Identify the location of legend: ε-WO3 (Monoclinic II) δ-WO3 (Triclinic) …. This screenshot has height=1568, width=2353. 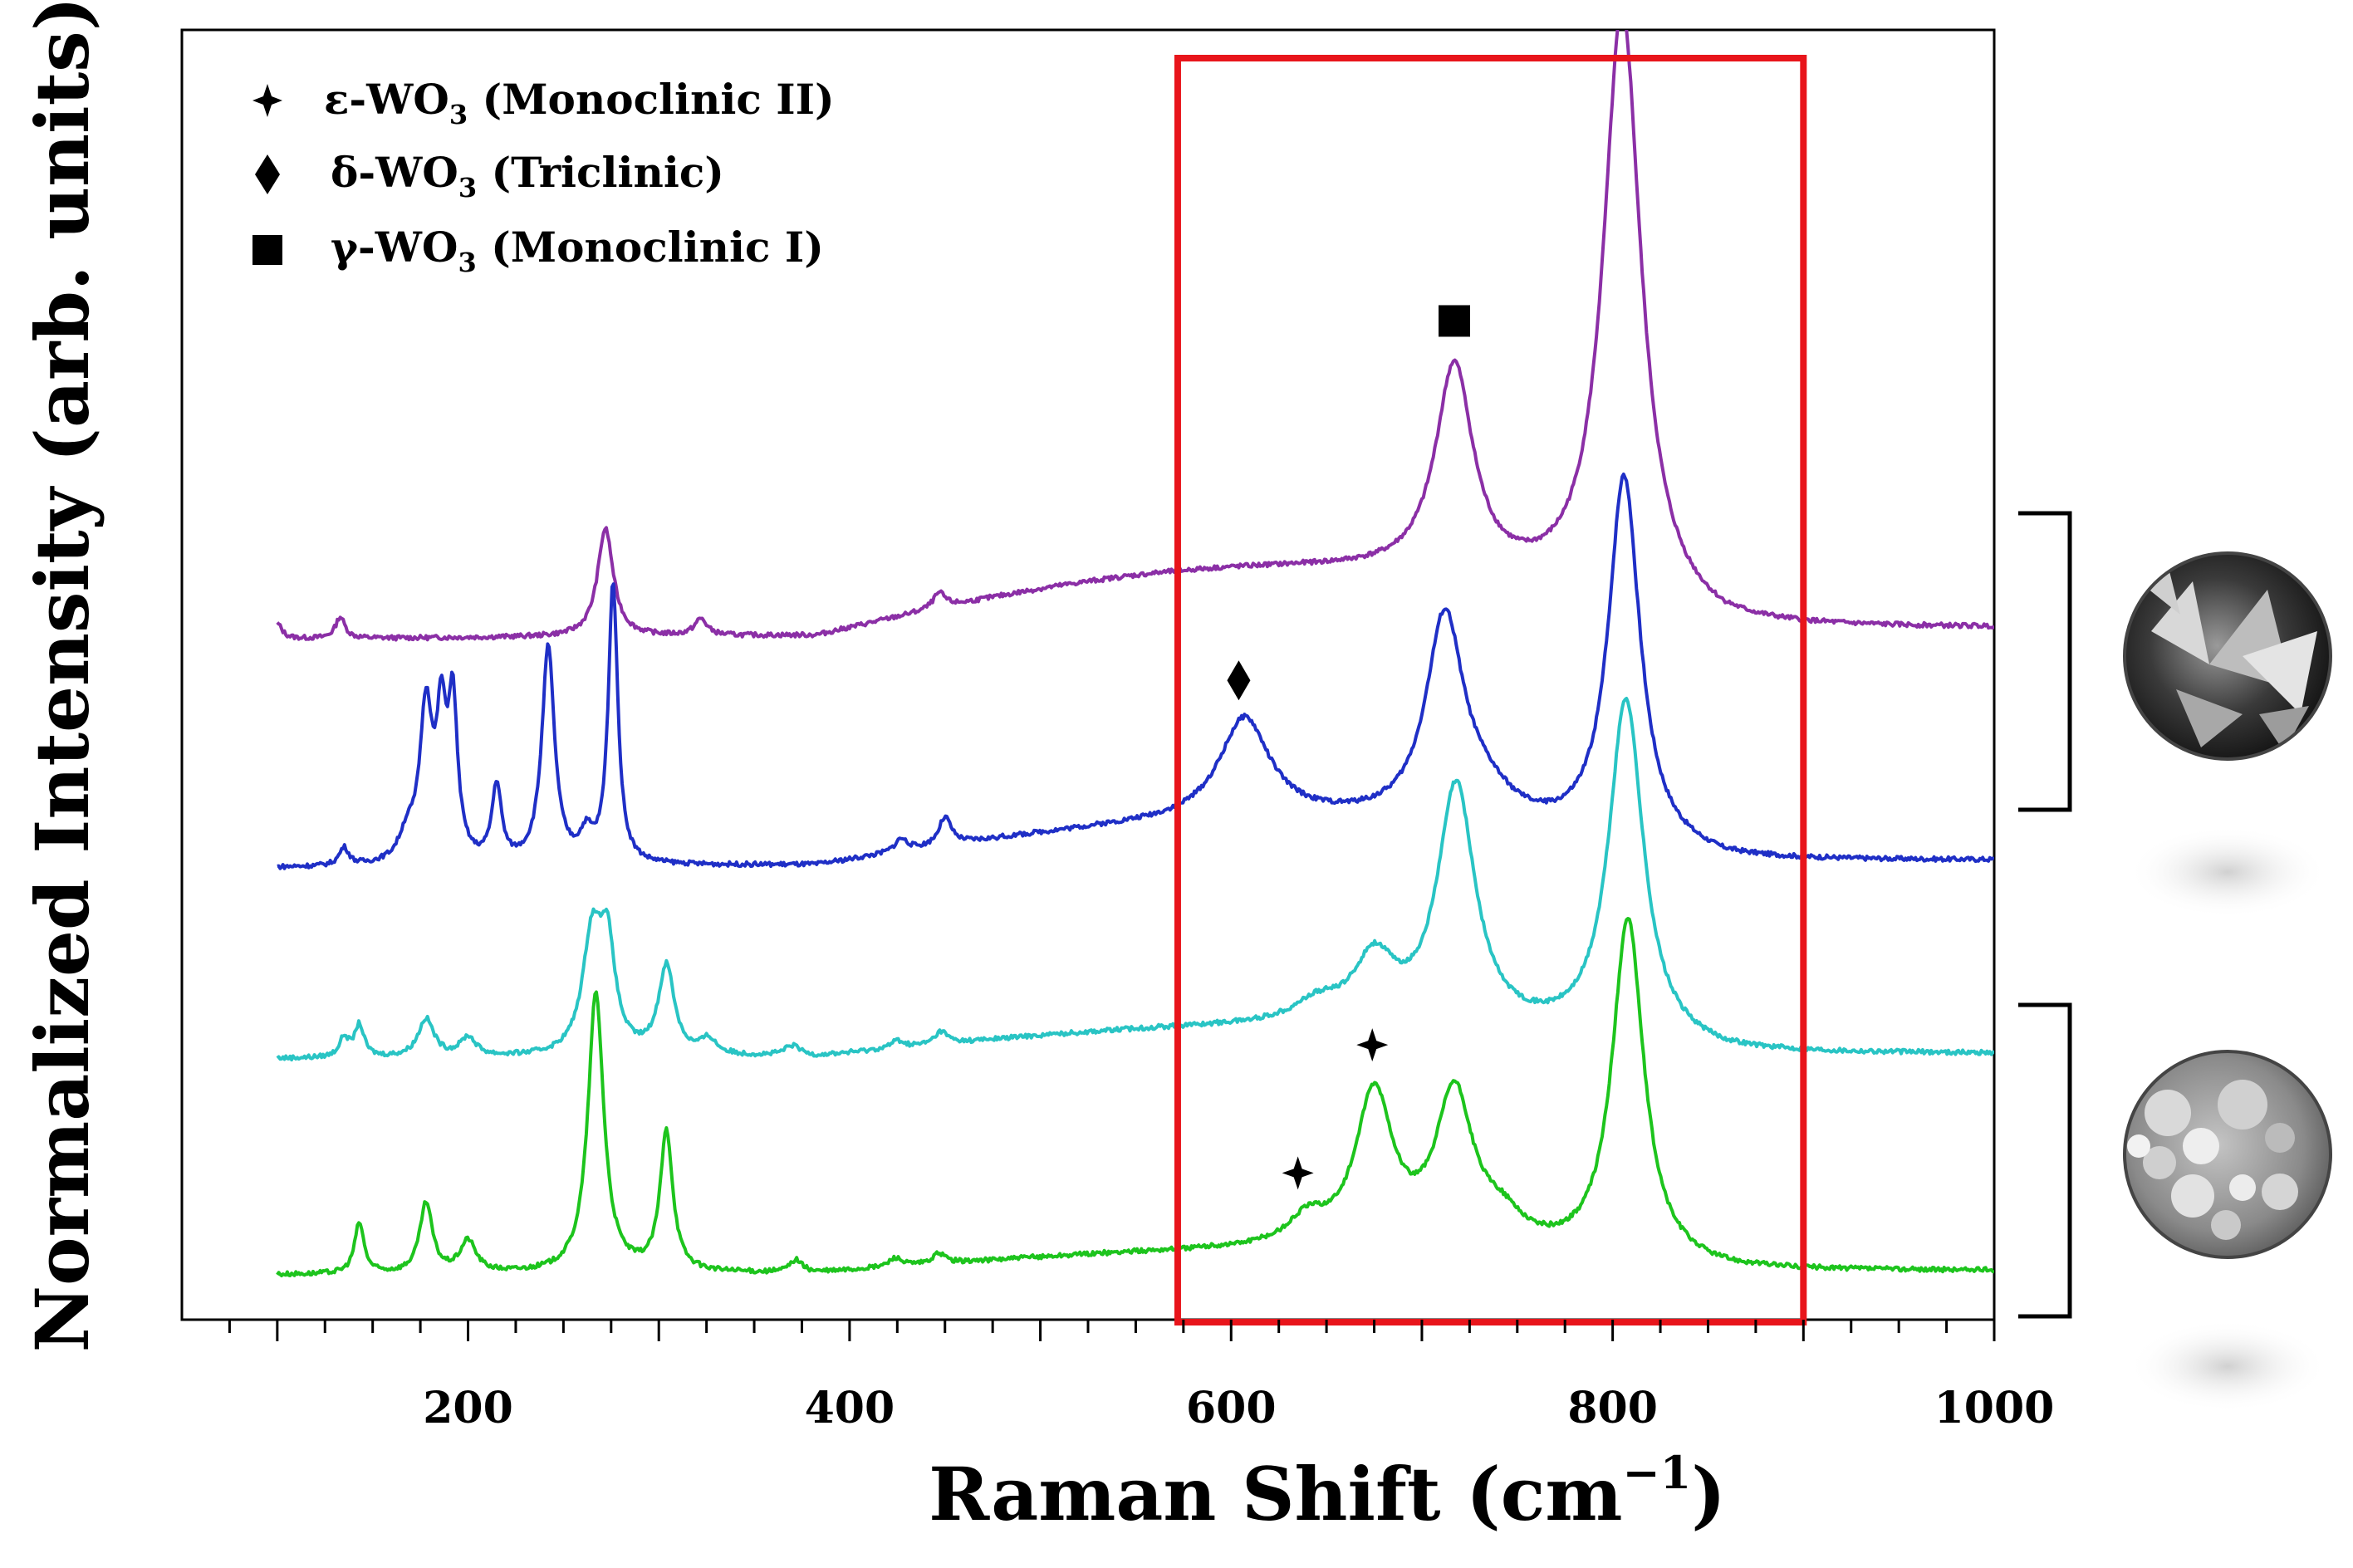
(543, 176).